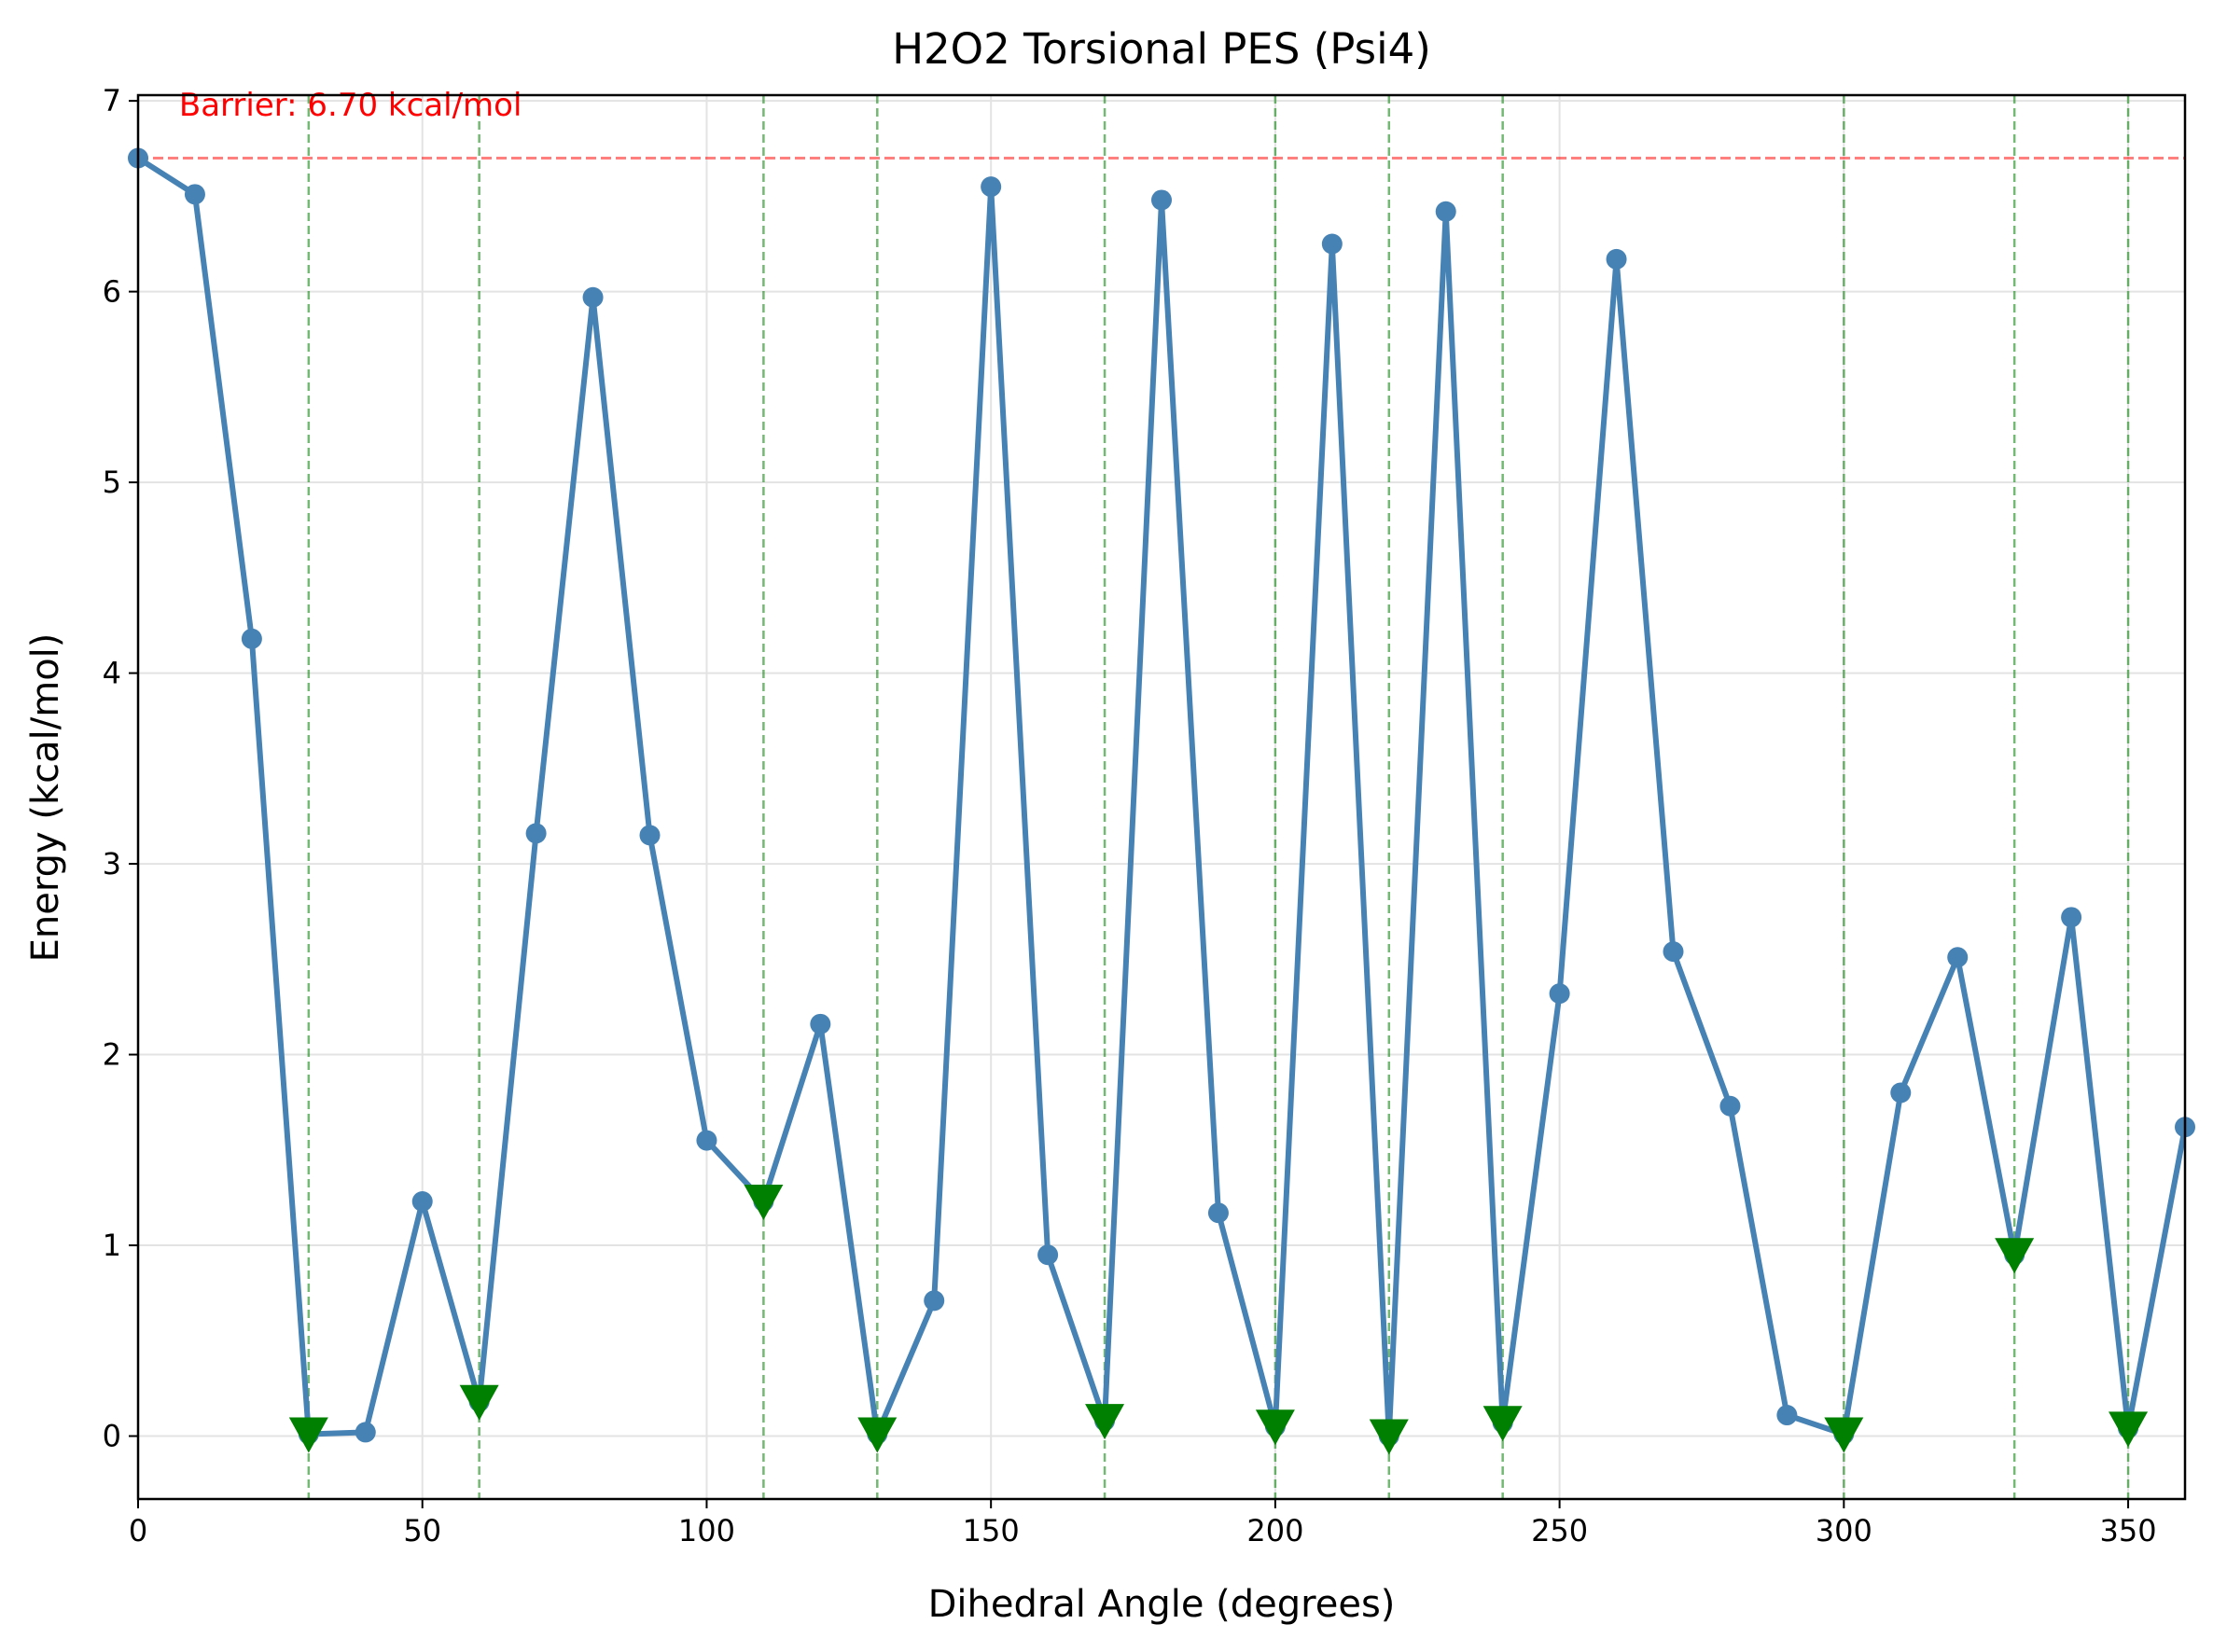 The height and width of the screenshot is (1652, 2213). What do you see at coordinates (1161, 49) in the screenshot?
I see `chart-title: H2O2 Torsional PES (Psi4)` at bounding box center [1161, 49].